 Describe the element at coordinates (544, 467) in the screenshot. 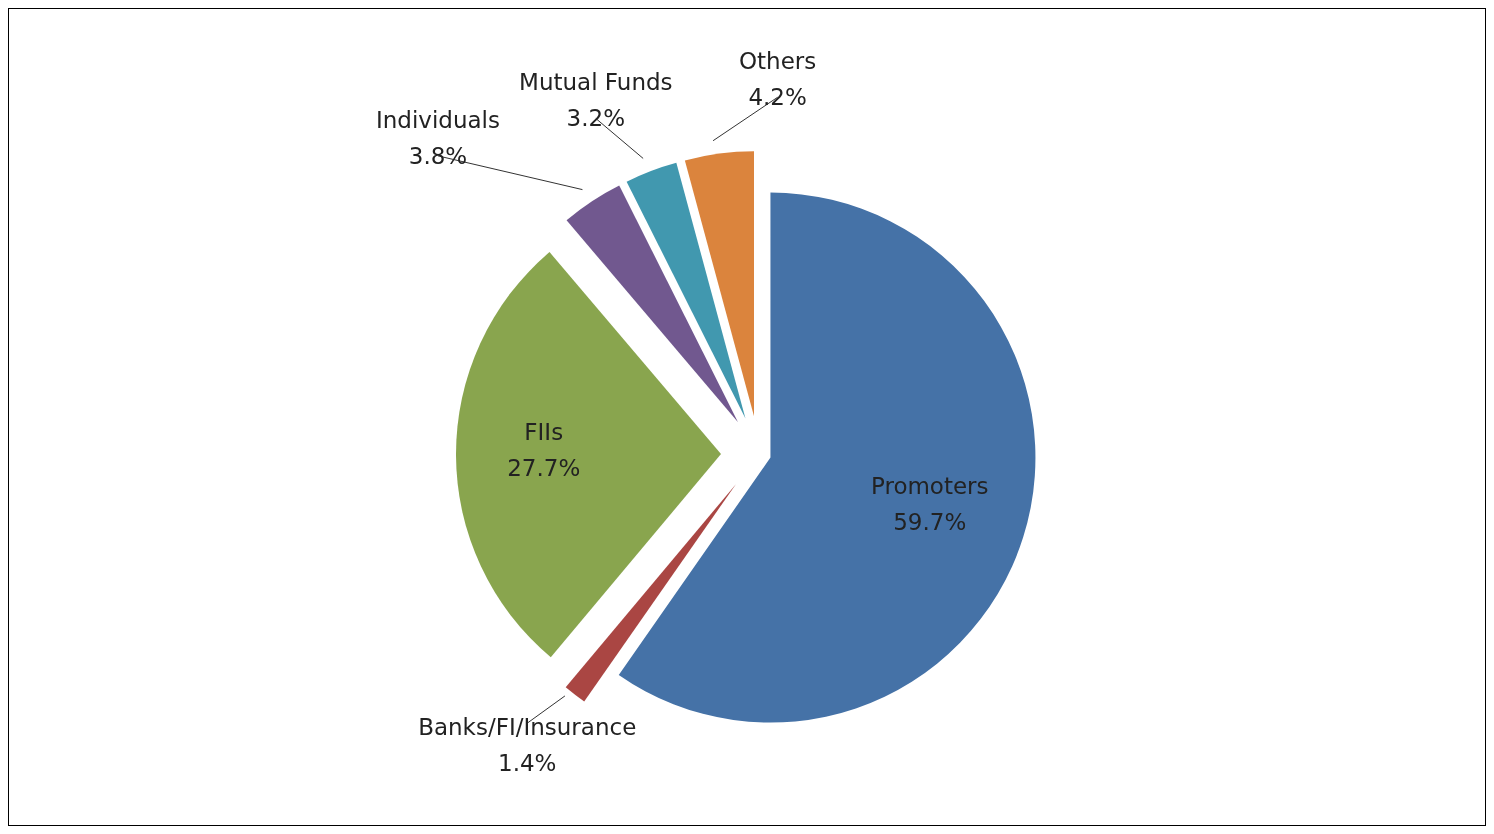

I see `data-label: 27.7%` at that location.